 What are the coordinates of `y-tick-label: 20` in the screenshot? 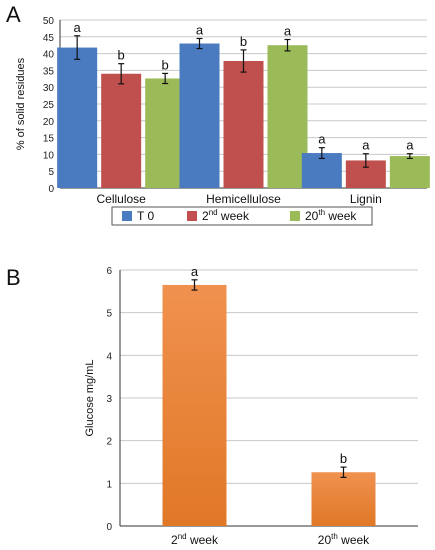 It's located at (49, 122).